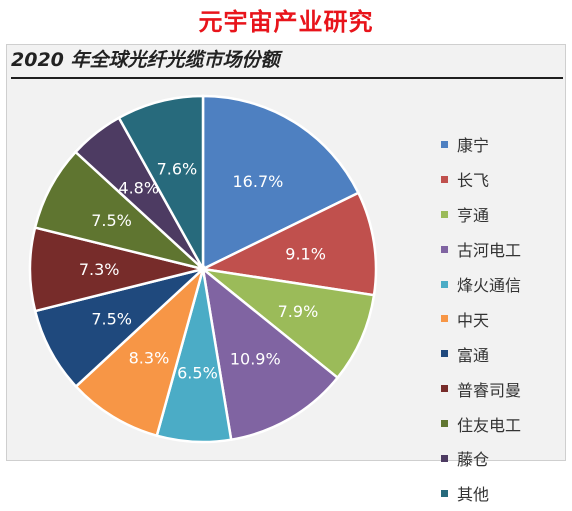 The height and width of the screenshot is (511, 572). I want to click on slice-label-10: 7.6%, so click(177, 169).